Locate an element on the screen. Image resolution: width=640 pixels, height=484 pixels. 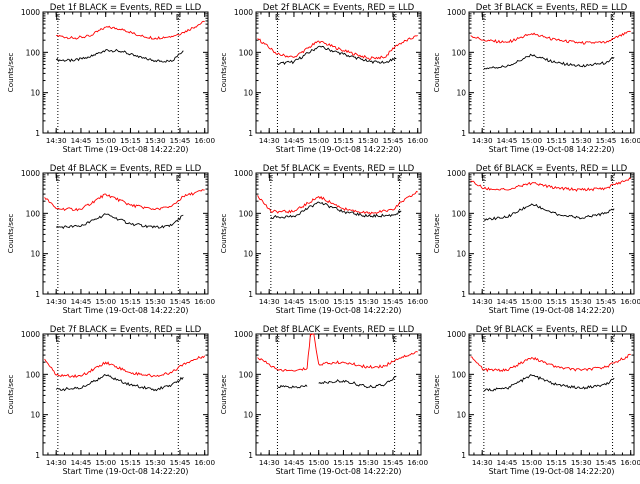
x-tick-label: 15:30 is located at coordinates (368, 140).